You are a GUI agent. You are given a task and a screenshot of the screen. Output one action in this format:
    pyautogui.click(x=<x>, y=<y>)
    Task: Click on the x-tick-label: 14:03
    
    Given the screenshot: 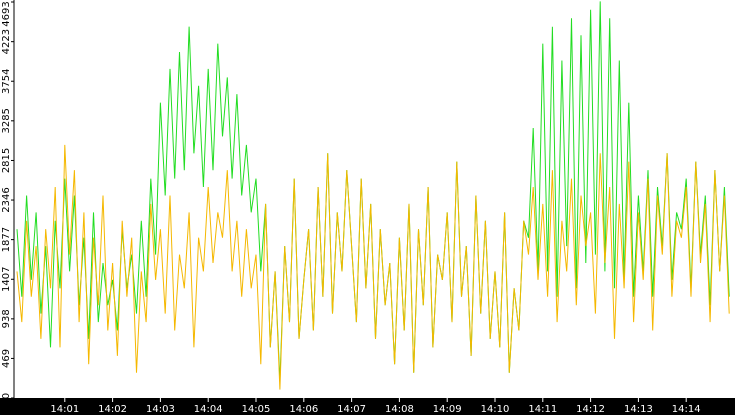 What is the action you would take?
    pyautogui.click(x=160, y=409)
    